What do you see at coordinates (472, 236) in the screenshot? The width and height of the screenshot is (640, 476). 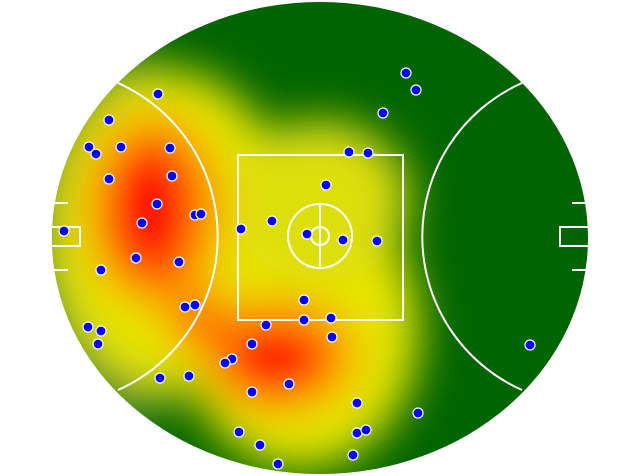 I see `right-arc` at bounding box center [472, 236].